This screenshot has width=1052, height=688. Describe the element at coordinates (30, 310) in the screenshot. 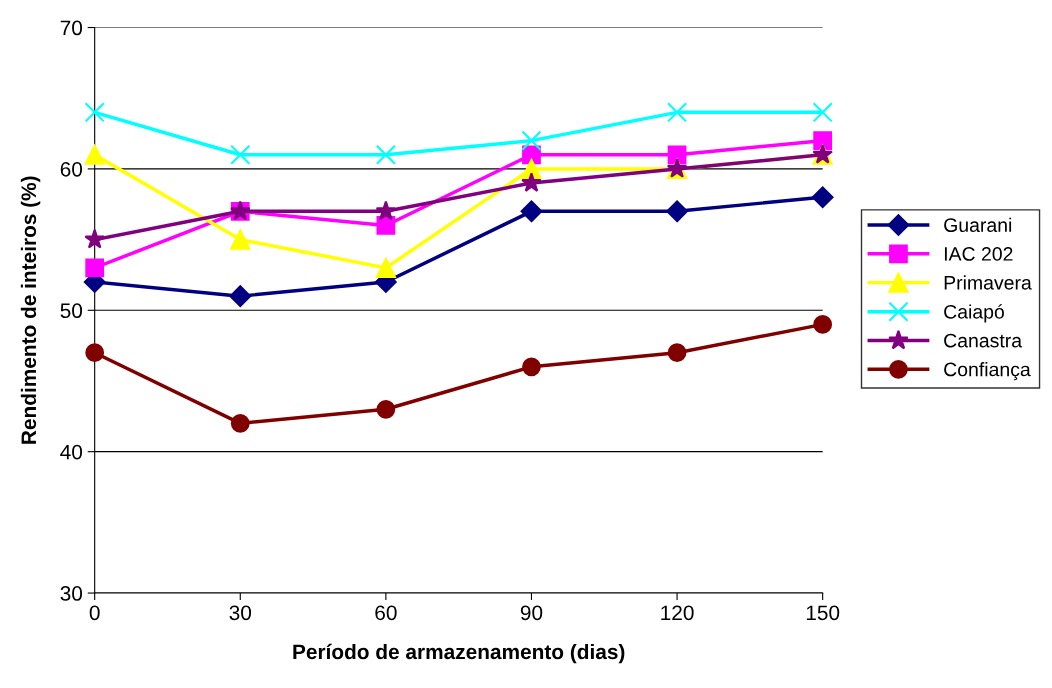

I see `y-axis-title: Rendimento de inteiros (%)` at that location.